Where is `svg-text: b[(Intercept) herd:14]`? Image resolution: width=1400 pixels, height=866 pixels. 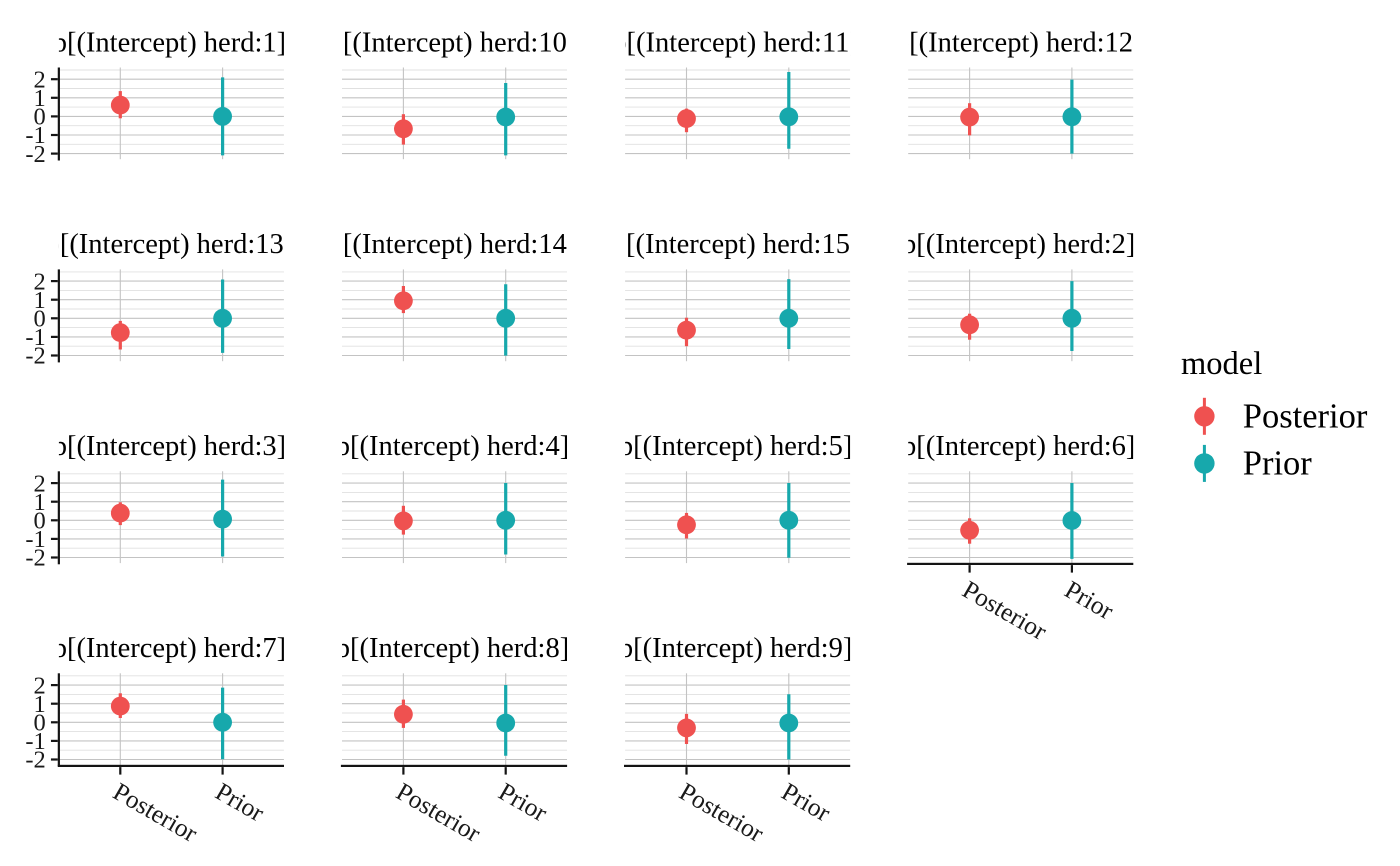
svg-text: b[(Intercept) herd:14] is located at coordinates (453, 244).